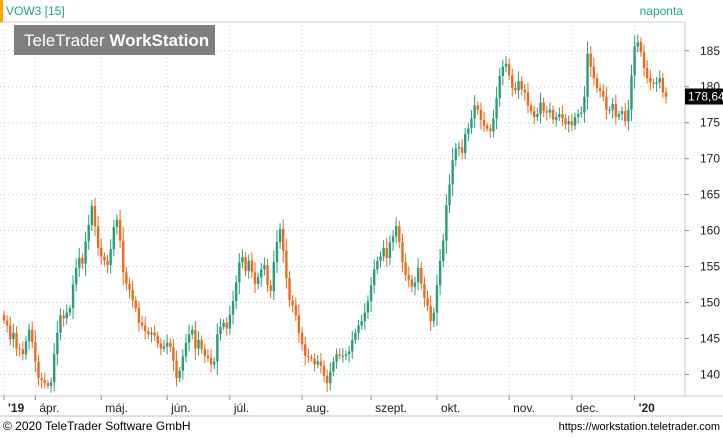  Describe the element at coordinates (662, 11) in the screenshot. I see `period-label: naponta` at that location.